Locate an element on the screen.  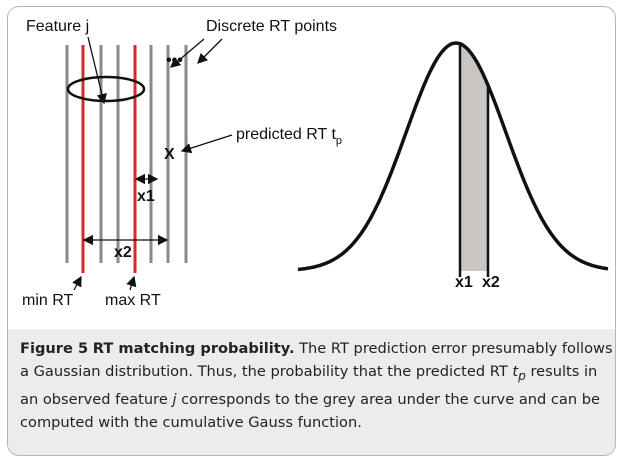
curve-x2-label: x2 is located at coordinates (491, 282).